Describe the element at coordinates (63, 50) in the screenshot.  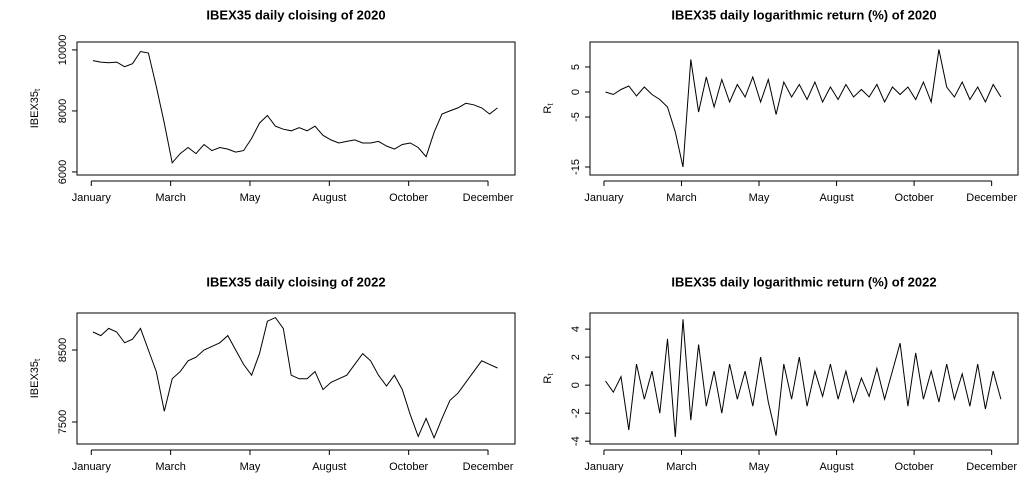
I see `y-tick-label: 10000` at that location.